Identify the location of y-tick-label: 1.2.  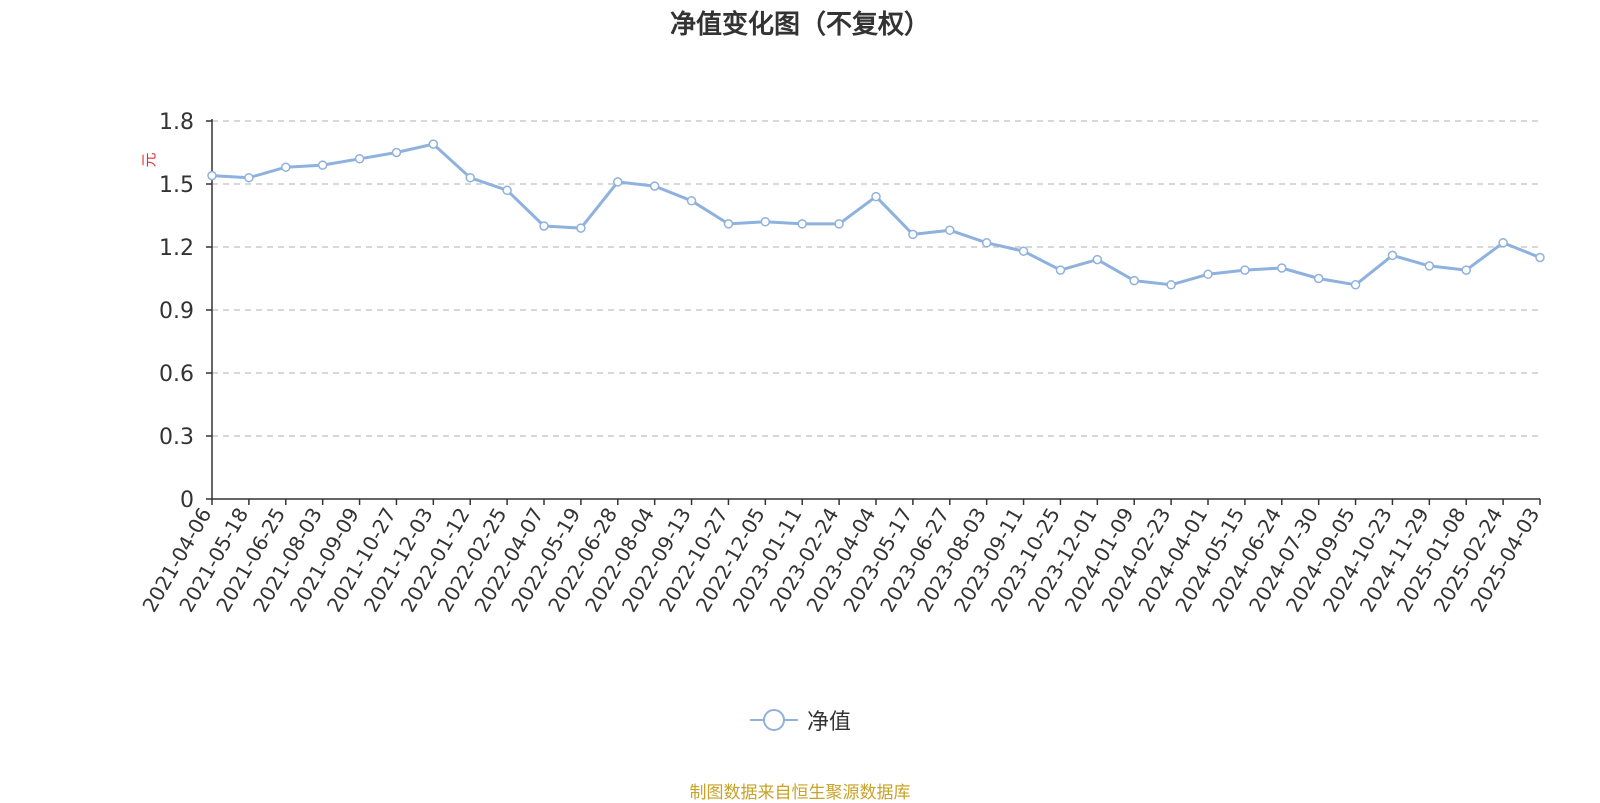
(176, 248).